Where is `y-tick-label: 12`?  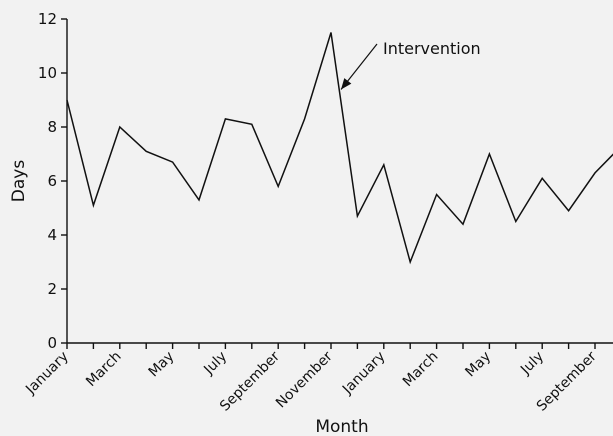
y-tick-label: 12 is located at coordinates (47, 19).